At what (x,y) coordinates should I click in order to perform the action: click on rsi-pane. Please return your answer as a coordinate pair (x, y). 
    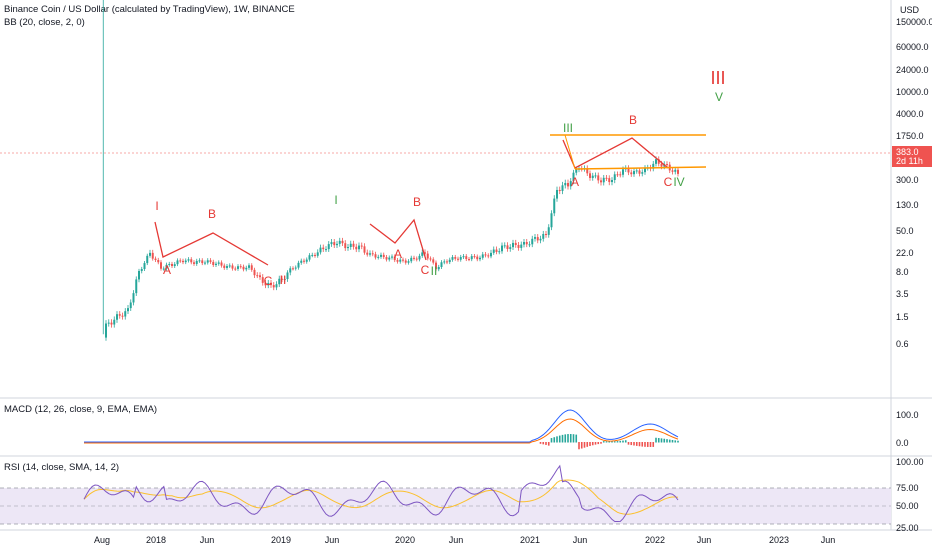
    Looking at the image, I should click on (381, 493).